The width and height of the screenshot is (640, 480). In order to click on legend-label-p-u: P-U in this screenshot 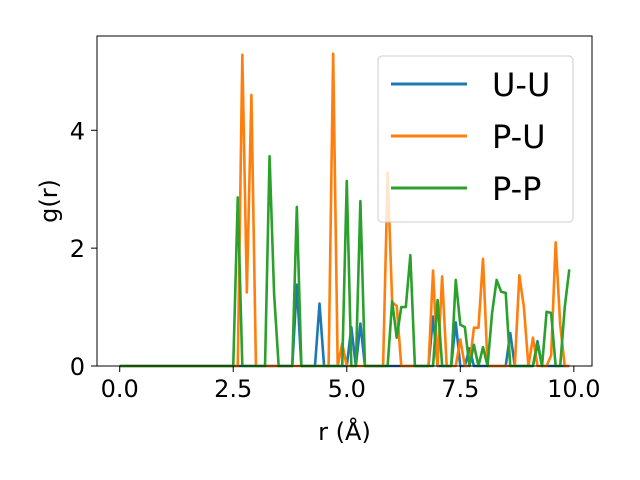, I will do `click(519, 137)`.